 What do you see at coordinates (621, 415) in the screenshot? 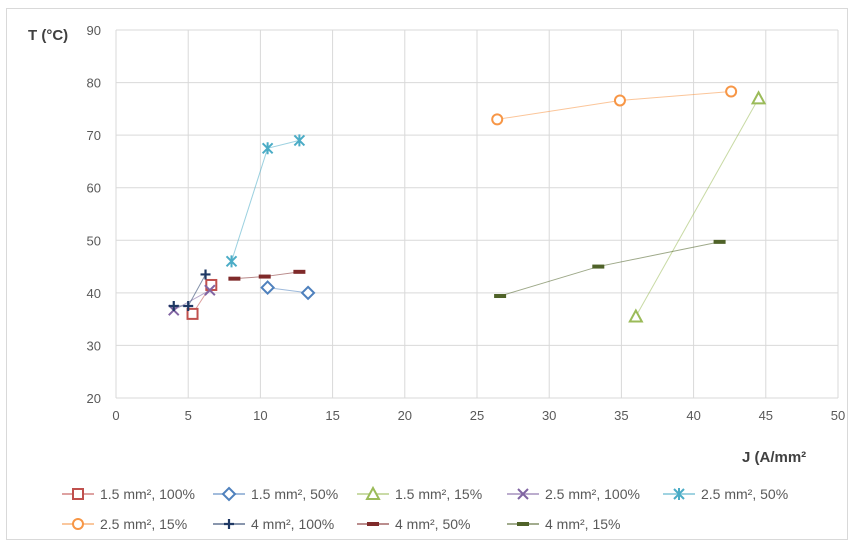
I see `x-tick-label: 35` at bounding box center [621, 415].